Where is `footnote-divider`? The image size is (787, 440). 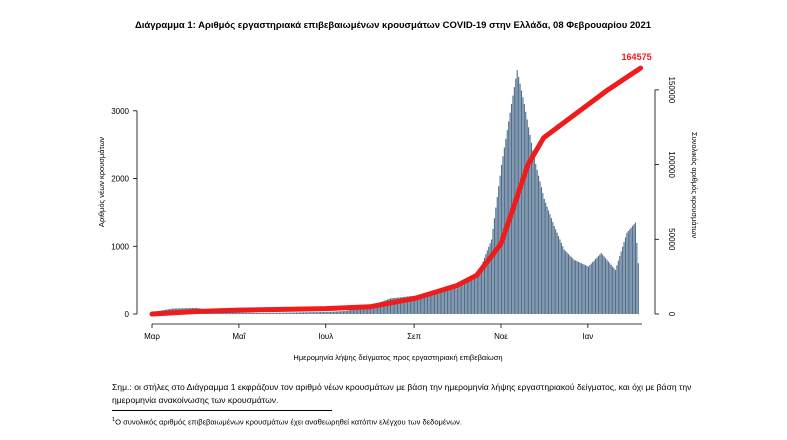 footnote-divider is located at coordinates (222, 410).